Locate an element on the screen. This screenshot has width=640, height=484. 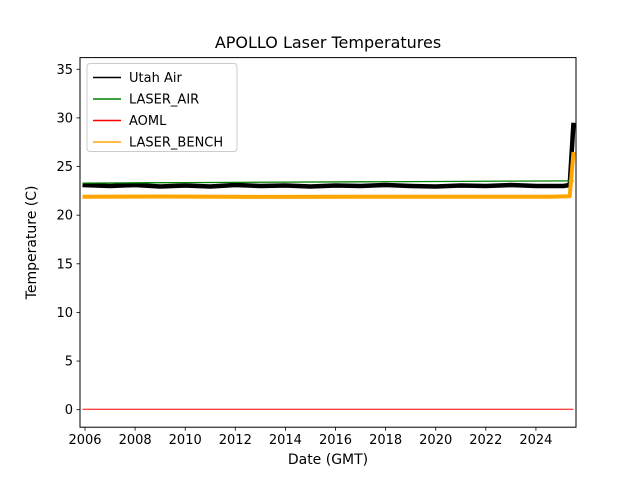
y-tick-label: 0 is located at coordinates (69, 410).